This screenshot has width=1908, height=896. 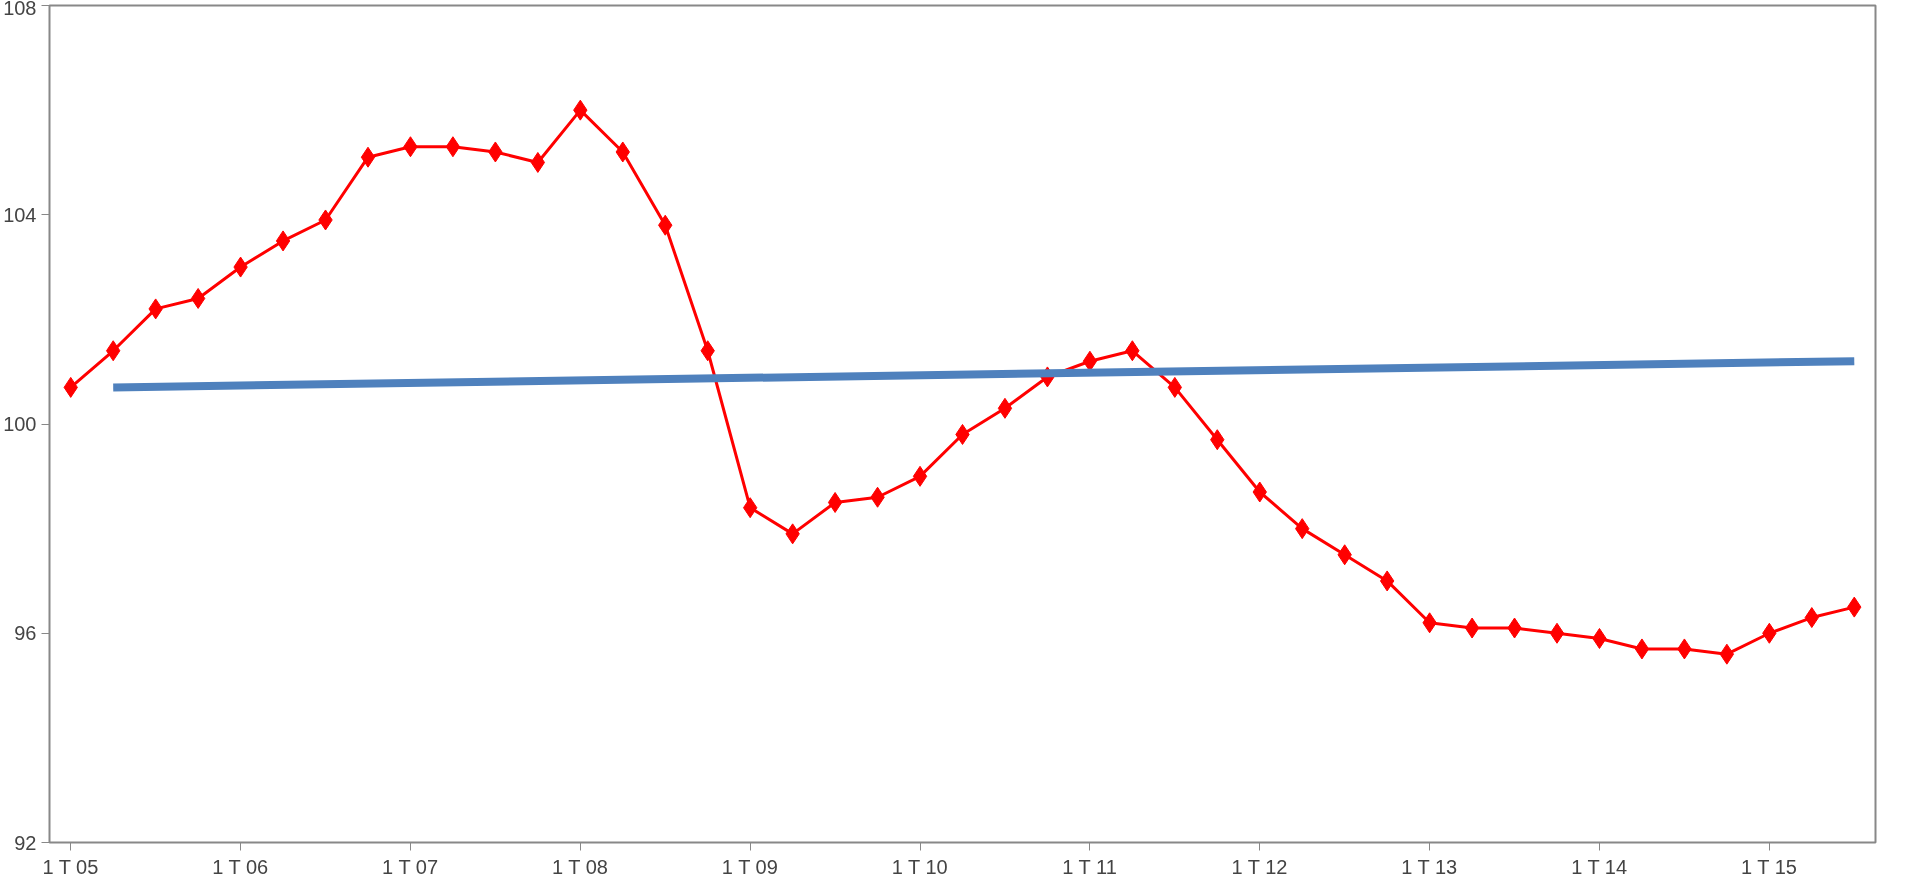 I want to click on x-tick-label: 1 T 06, so click(x=240, y=866).